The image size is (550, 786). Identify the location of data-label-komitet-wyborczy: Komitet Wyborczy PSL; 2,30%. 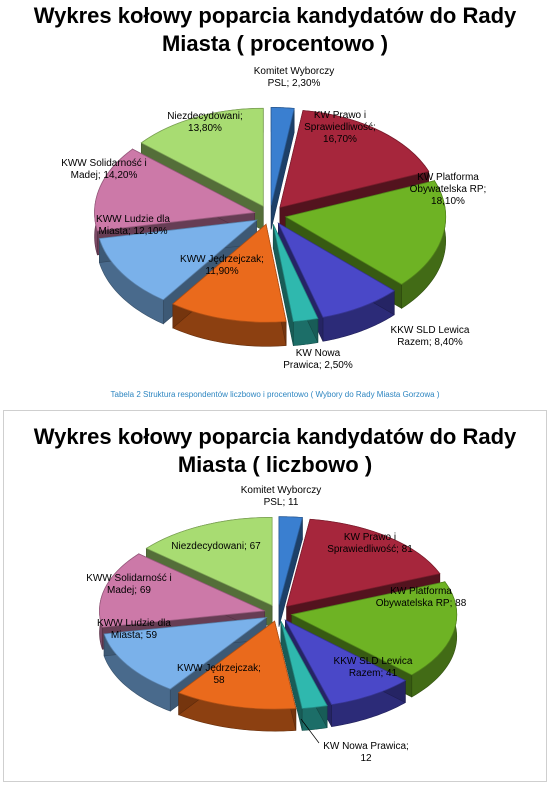
(294, 77).